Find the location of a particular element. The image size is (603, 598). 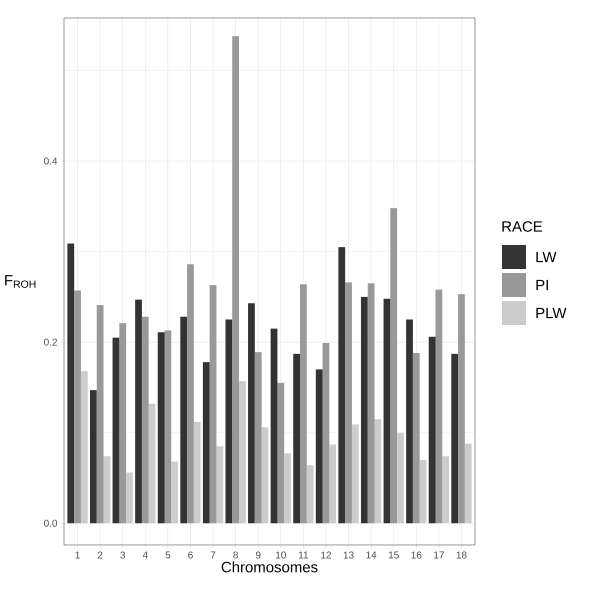

x-tick-label: 2 is located at coordinates (100, 555).